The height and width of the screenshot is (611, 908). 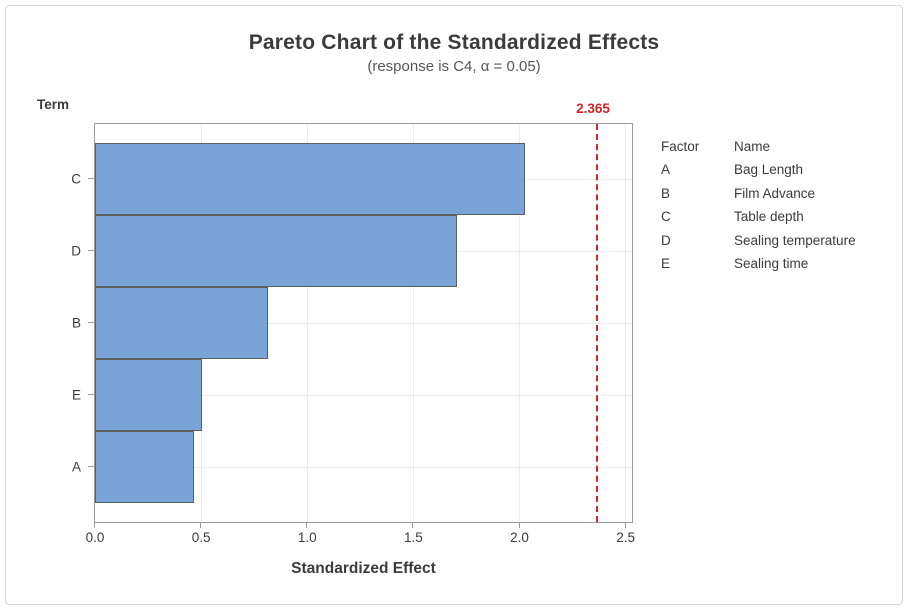 What do you see at coordinates (307, 537) in the screenshot?
I see `x-tick-label: 1.0` at bounding box center [307, 537].